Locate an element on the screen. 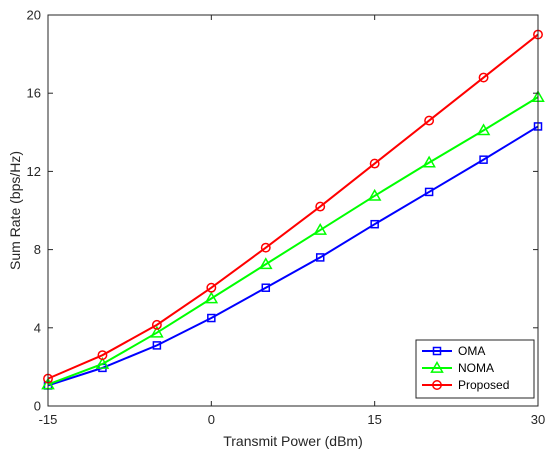 This screenshot has height=459, width=550. legend-label: NOMA is located at coordinates (476, 368).